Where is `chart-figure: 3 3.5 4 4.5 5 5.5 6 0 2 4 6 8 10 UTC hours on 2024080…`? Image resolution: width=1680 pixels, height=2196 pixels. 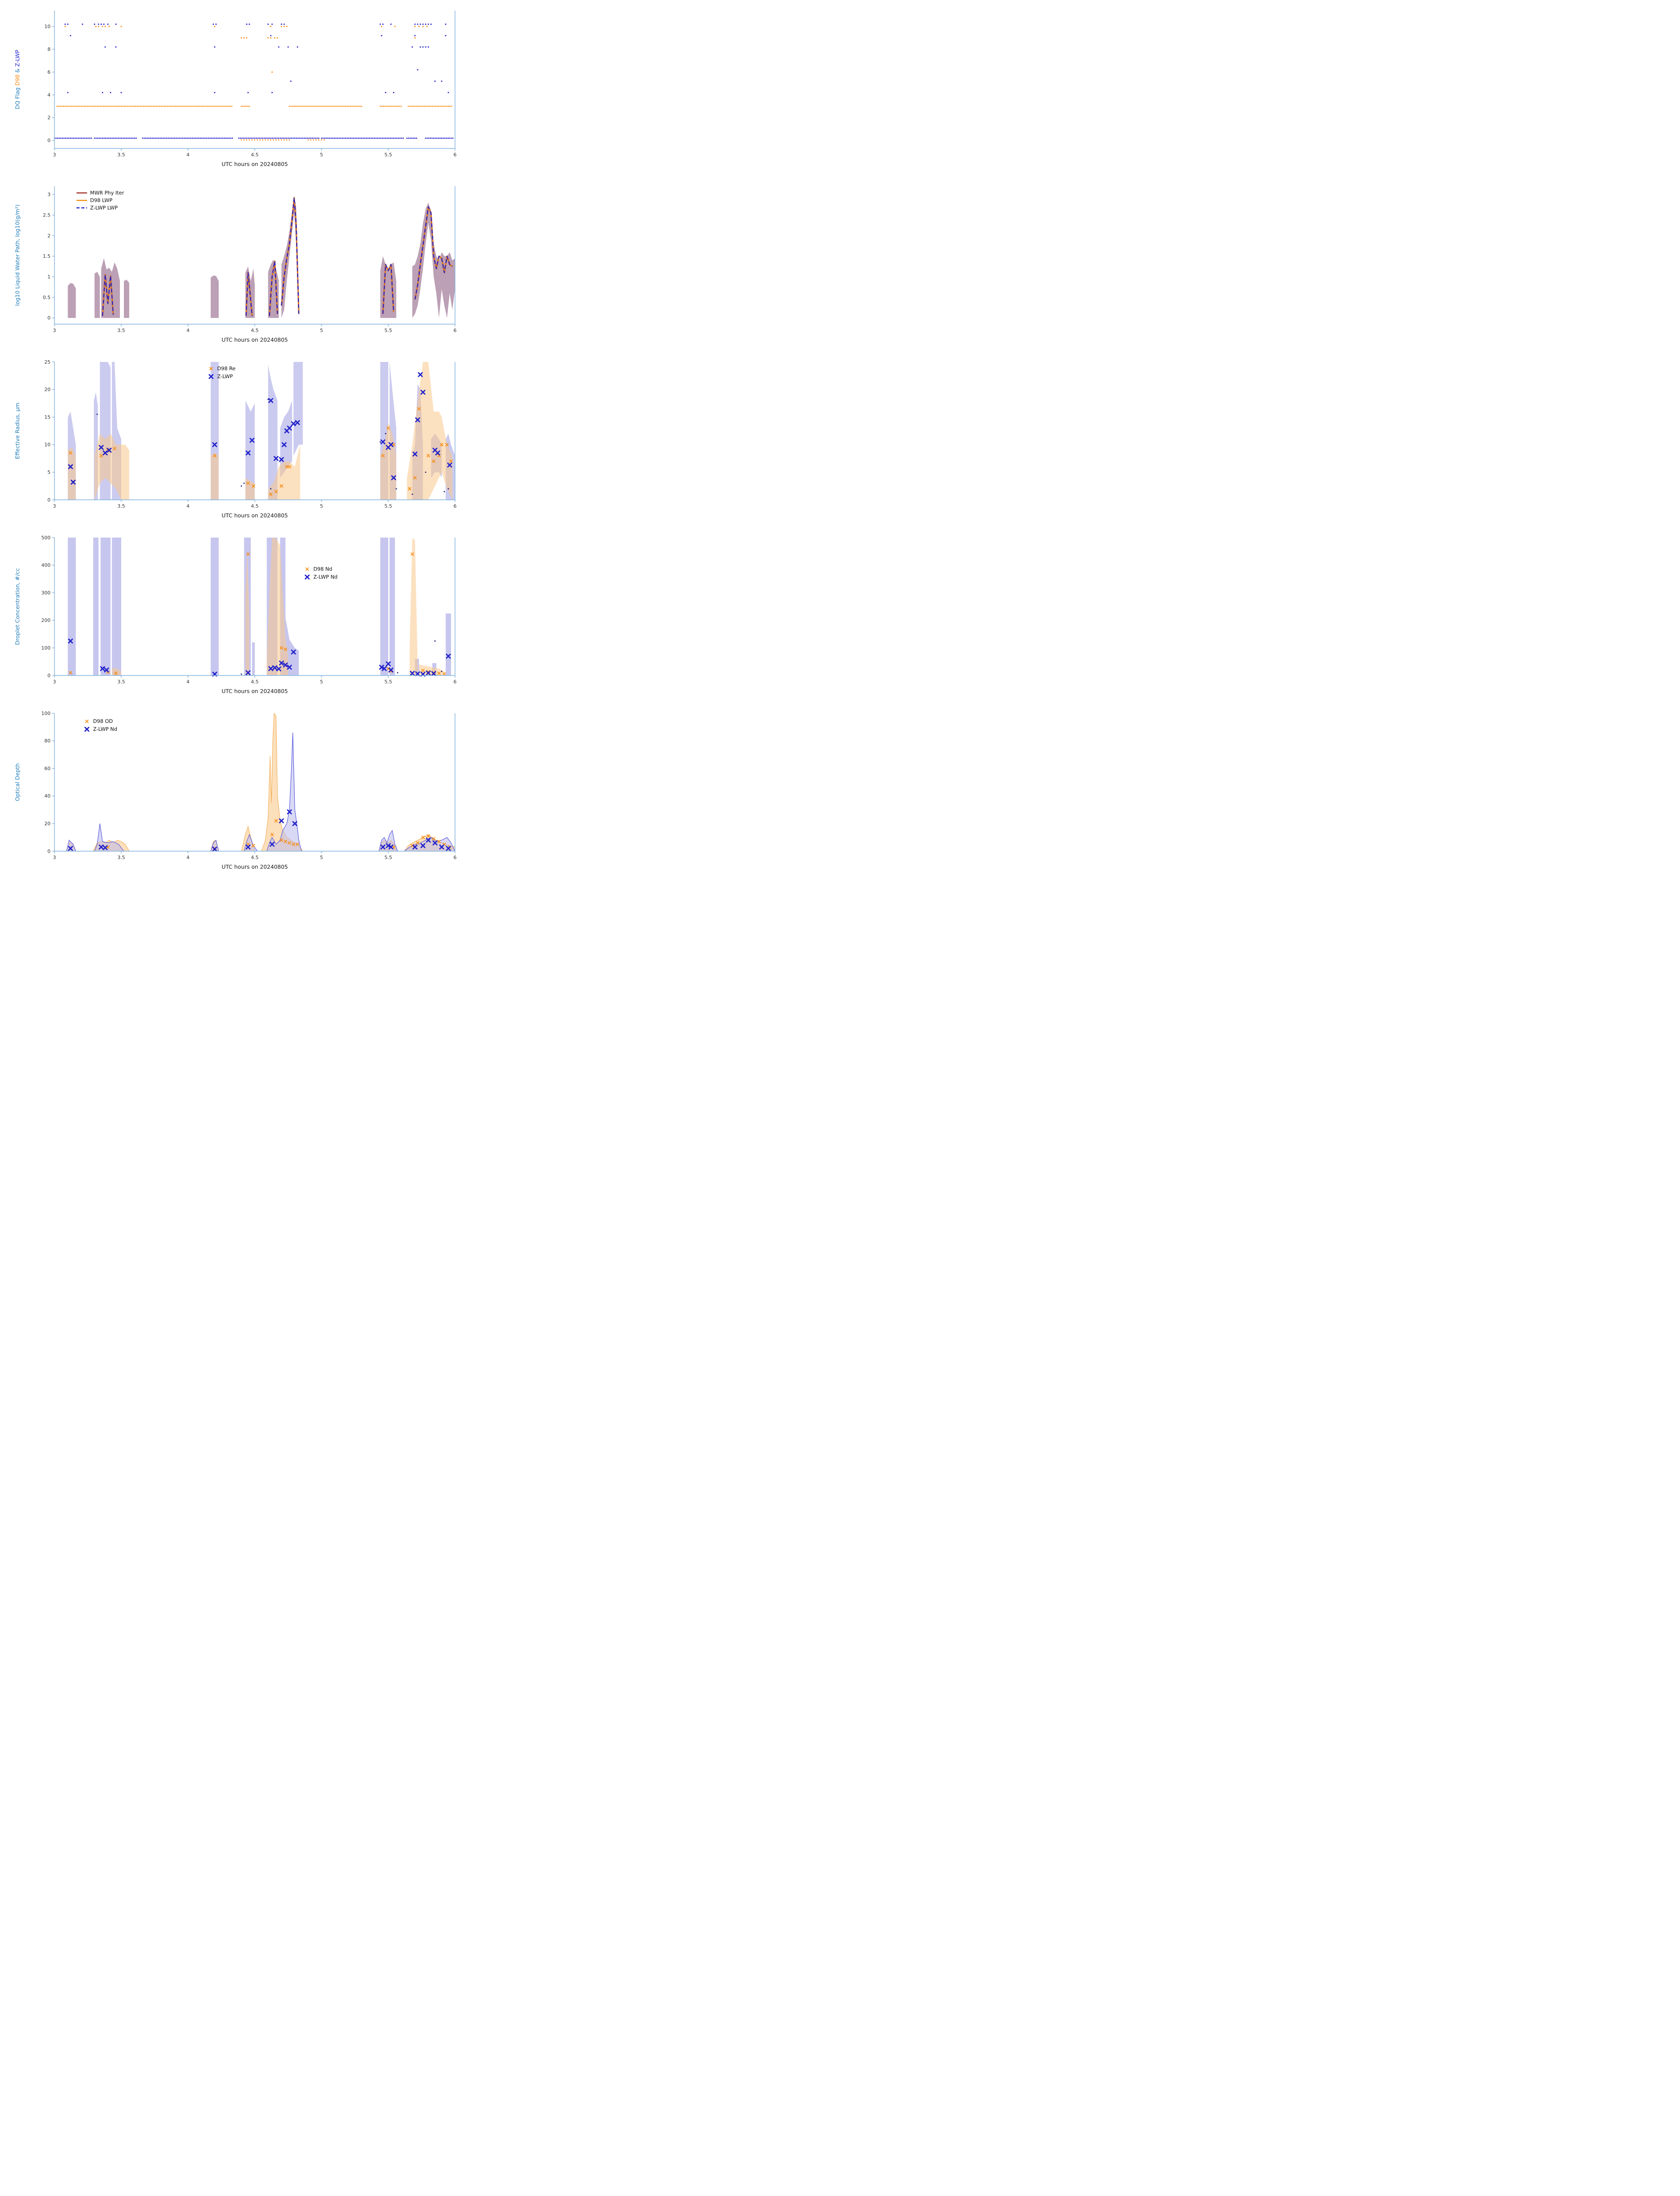
chart-figure: 3 3.5 4 4.5 5 5.5 6 0 2 4 6 8 10 UTC hours on 2024080… is located at coordinates (280, 439).